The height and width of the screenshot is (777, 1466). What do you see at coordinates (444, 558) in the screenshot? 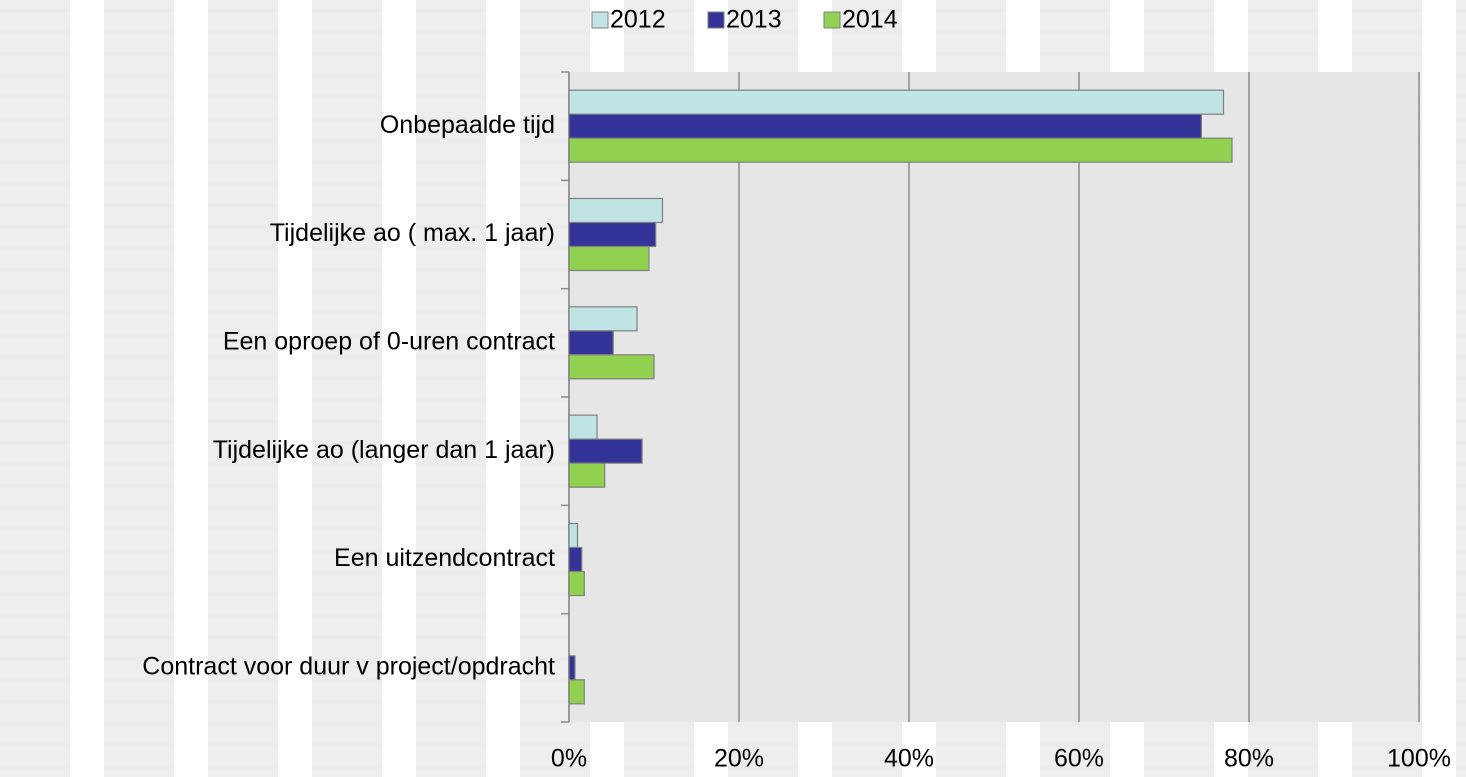
I see `y-tick-label: Een uitzendcontract` at bounding box center [444, 558].